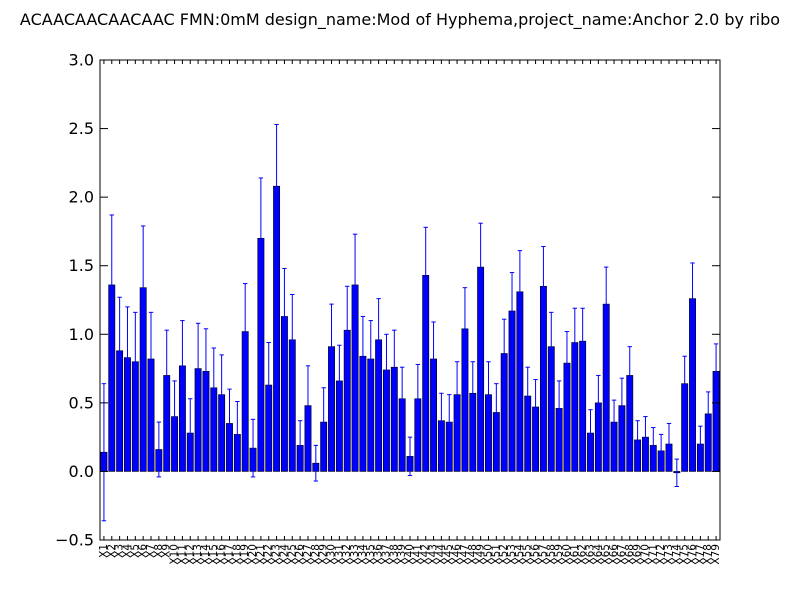 The height and width of the screenshot is (600, 800). I want to click on x-tick-label-X78: X78, so click(708, 554).